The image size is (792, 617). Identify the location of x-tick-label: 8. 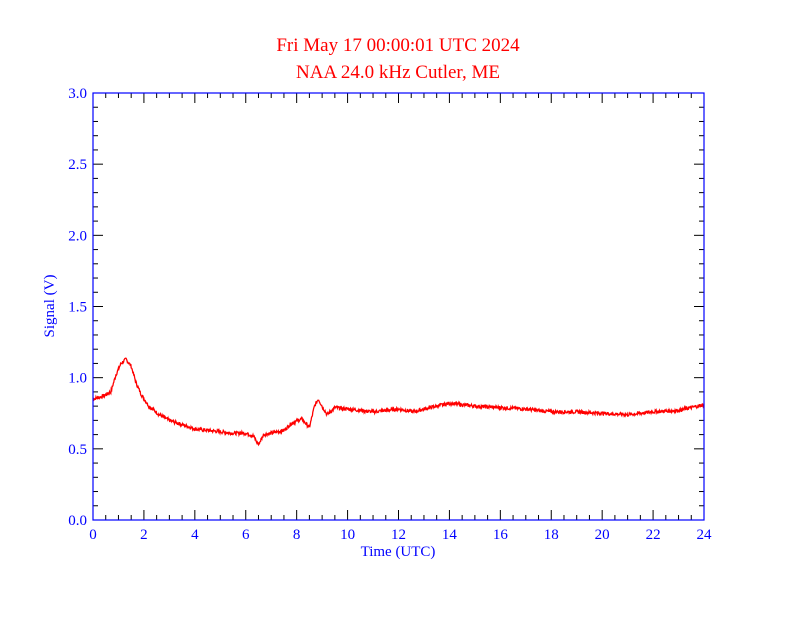
(297, 535).